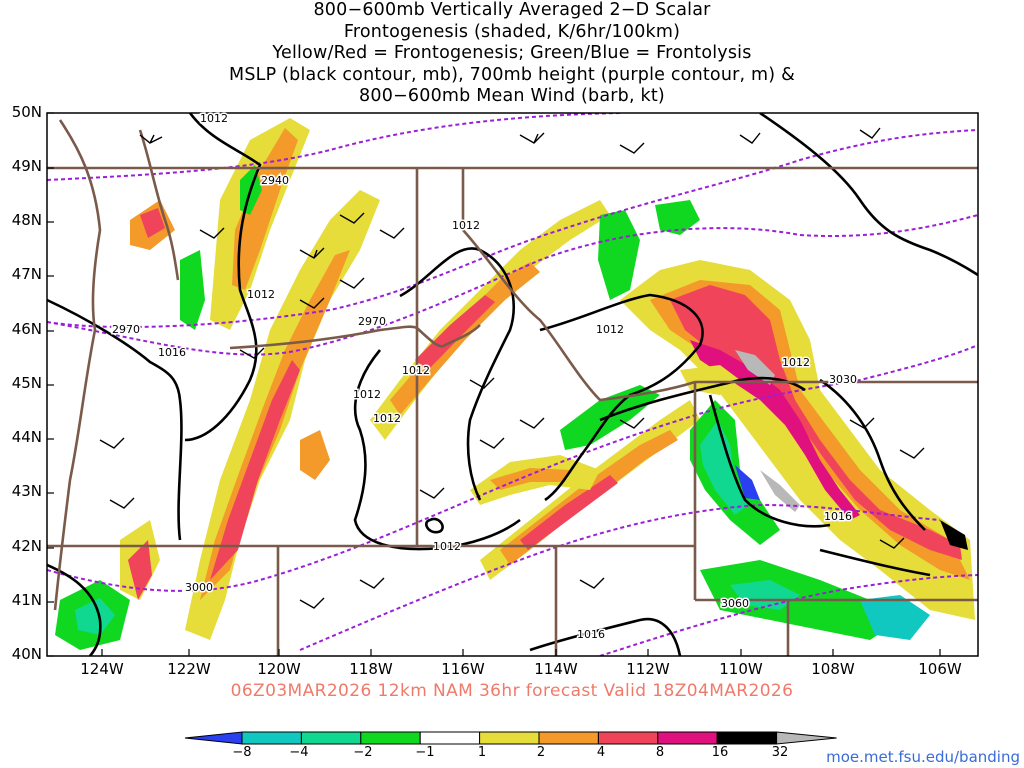 The width and height of the screenshot is (1024, 768). What do you see at coordinates (425, 752) in the screenshot?
I see `colorbar-label: −1` at bounding box center [425, 752].